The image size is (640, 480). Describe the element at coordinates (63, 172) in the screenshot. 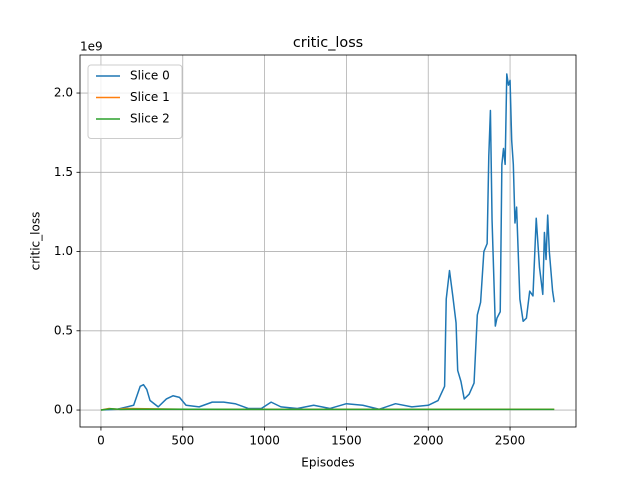

I see `y-tick-label: 1.5` at that location.